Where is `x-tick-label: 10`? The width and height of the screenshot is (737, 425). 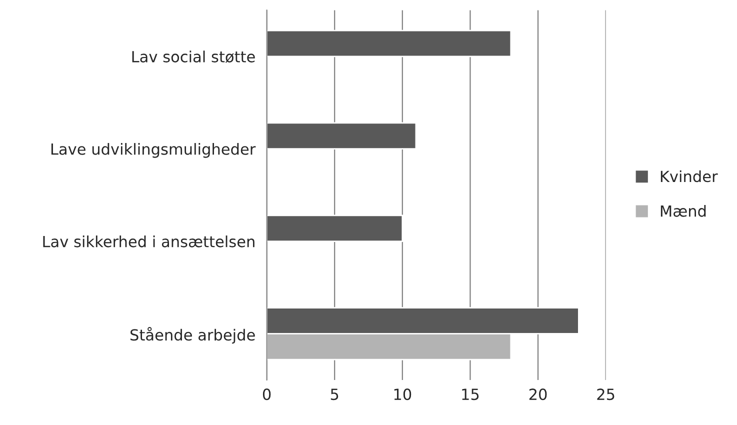
x-tick-label: 10 is located at coordinates (403, 394).